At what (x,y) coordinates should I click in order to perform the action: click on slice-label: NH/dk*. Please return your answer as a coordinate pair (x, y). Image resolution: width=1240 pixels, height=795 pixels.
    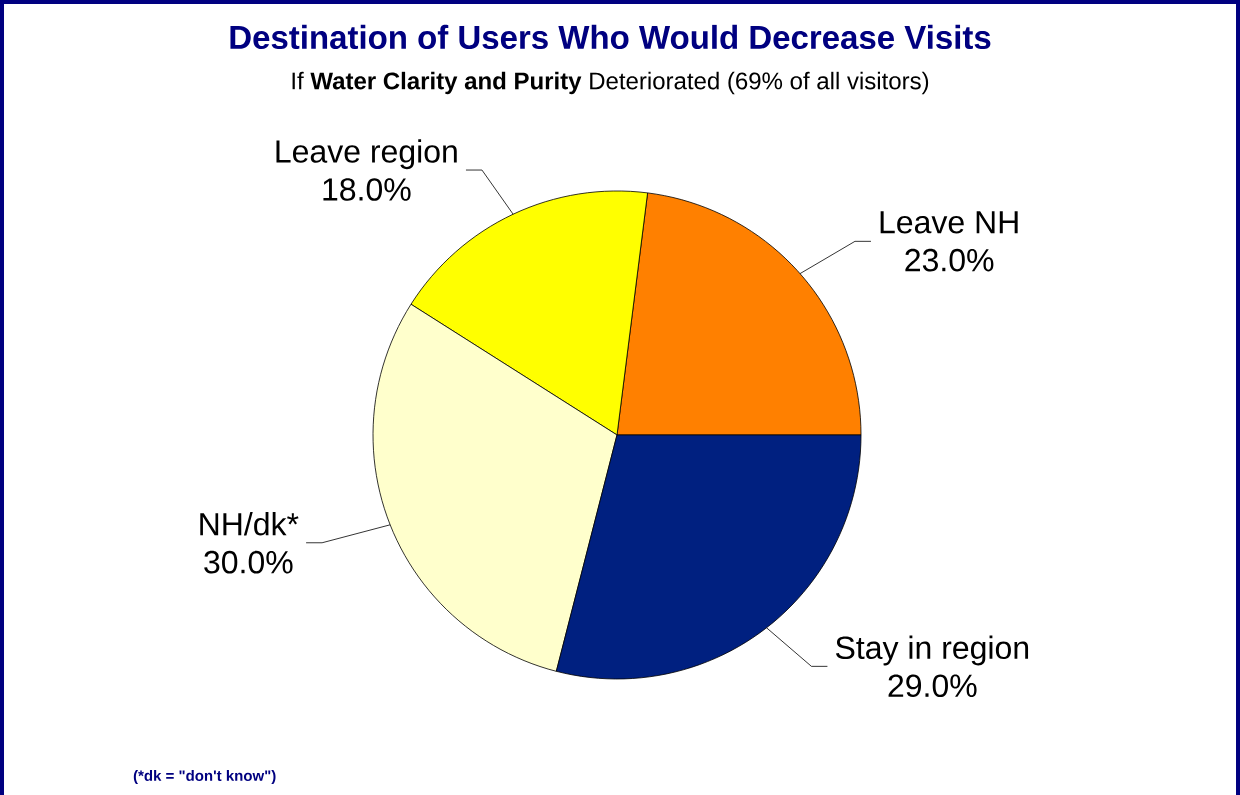
    Looking at the image, I should click on (249, 524).